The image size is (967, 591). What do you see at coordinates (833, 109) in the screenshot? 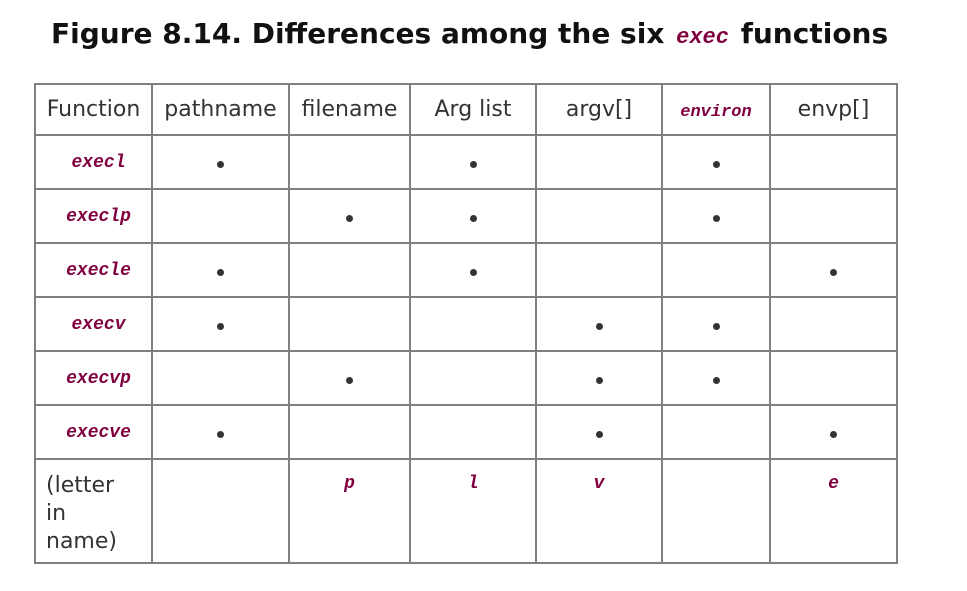
I see `column-header: envp[]` at bounding box center [833, 109].